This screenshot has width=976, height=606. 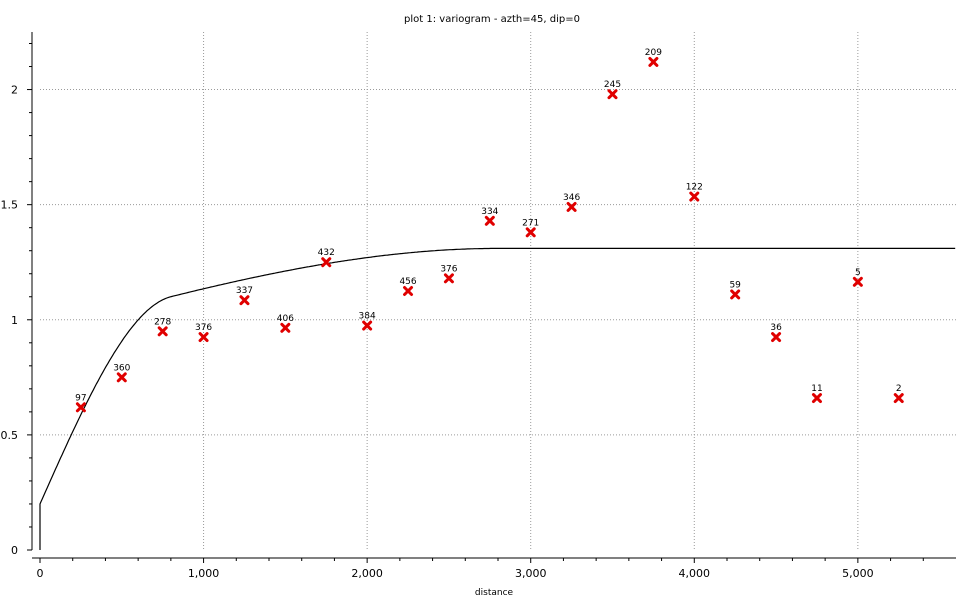 I want to click on x-axis-label: distance, so click(x=494, y=593).